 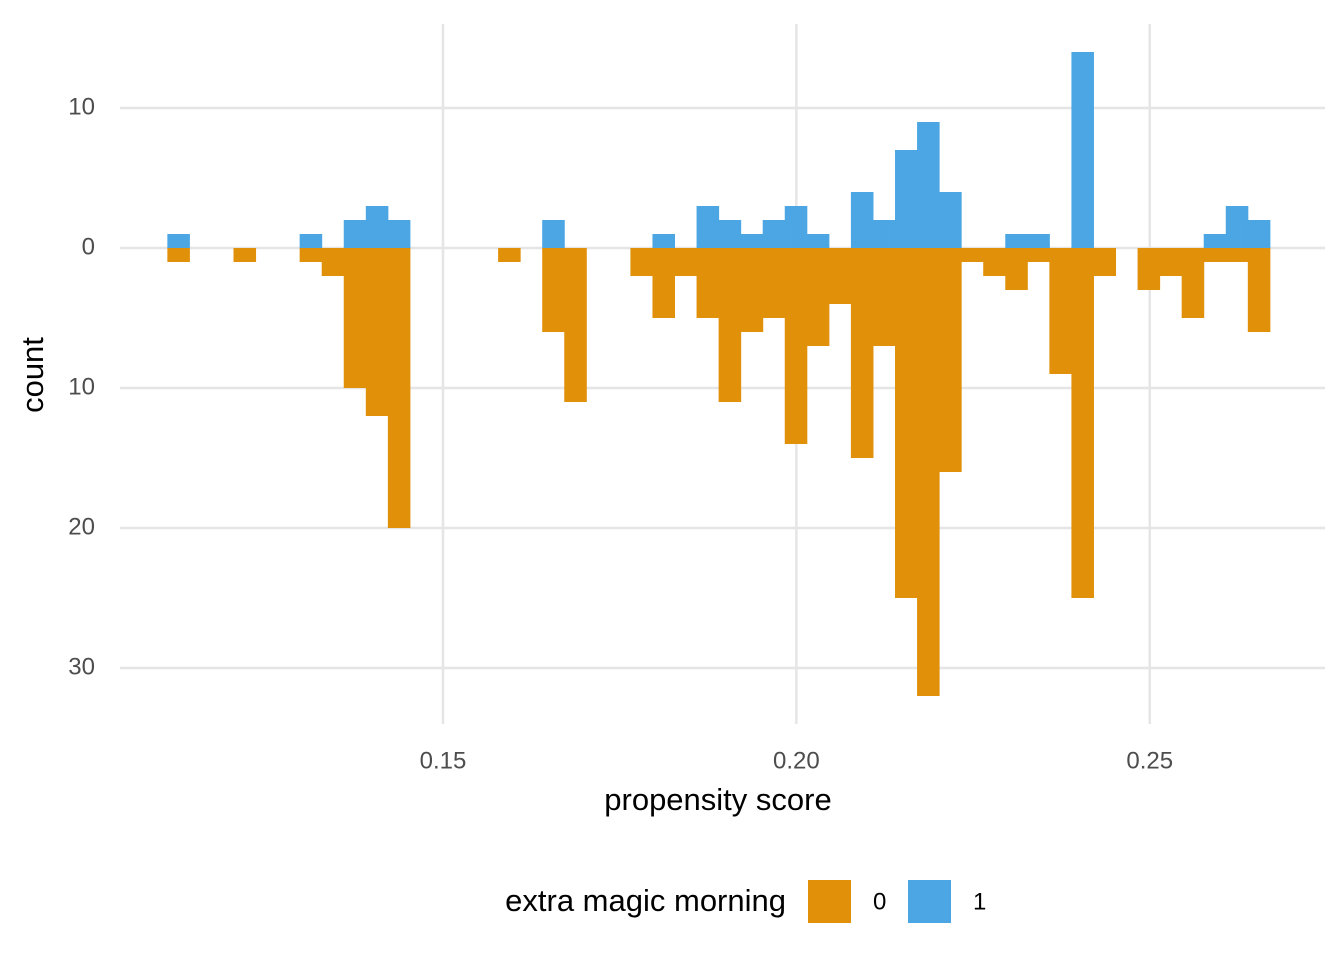 What do you see at coordinates (645, 900) in the screenshot?
I see `legend-title: extra magic morning` at bounding box center [645, 900].